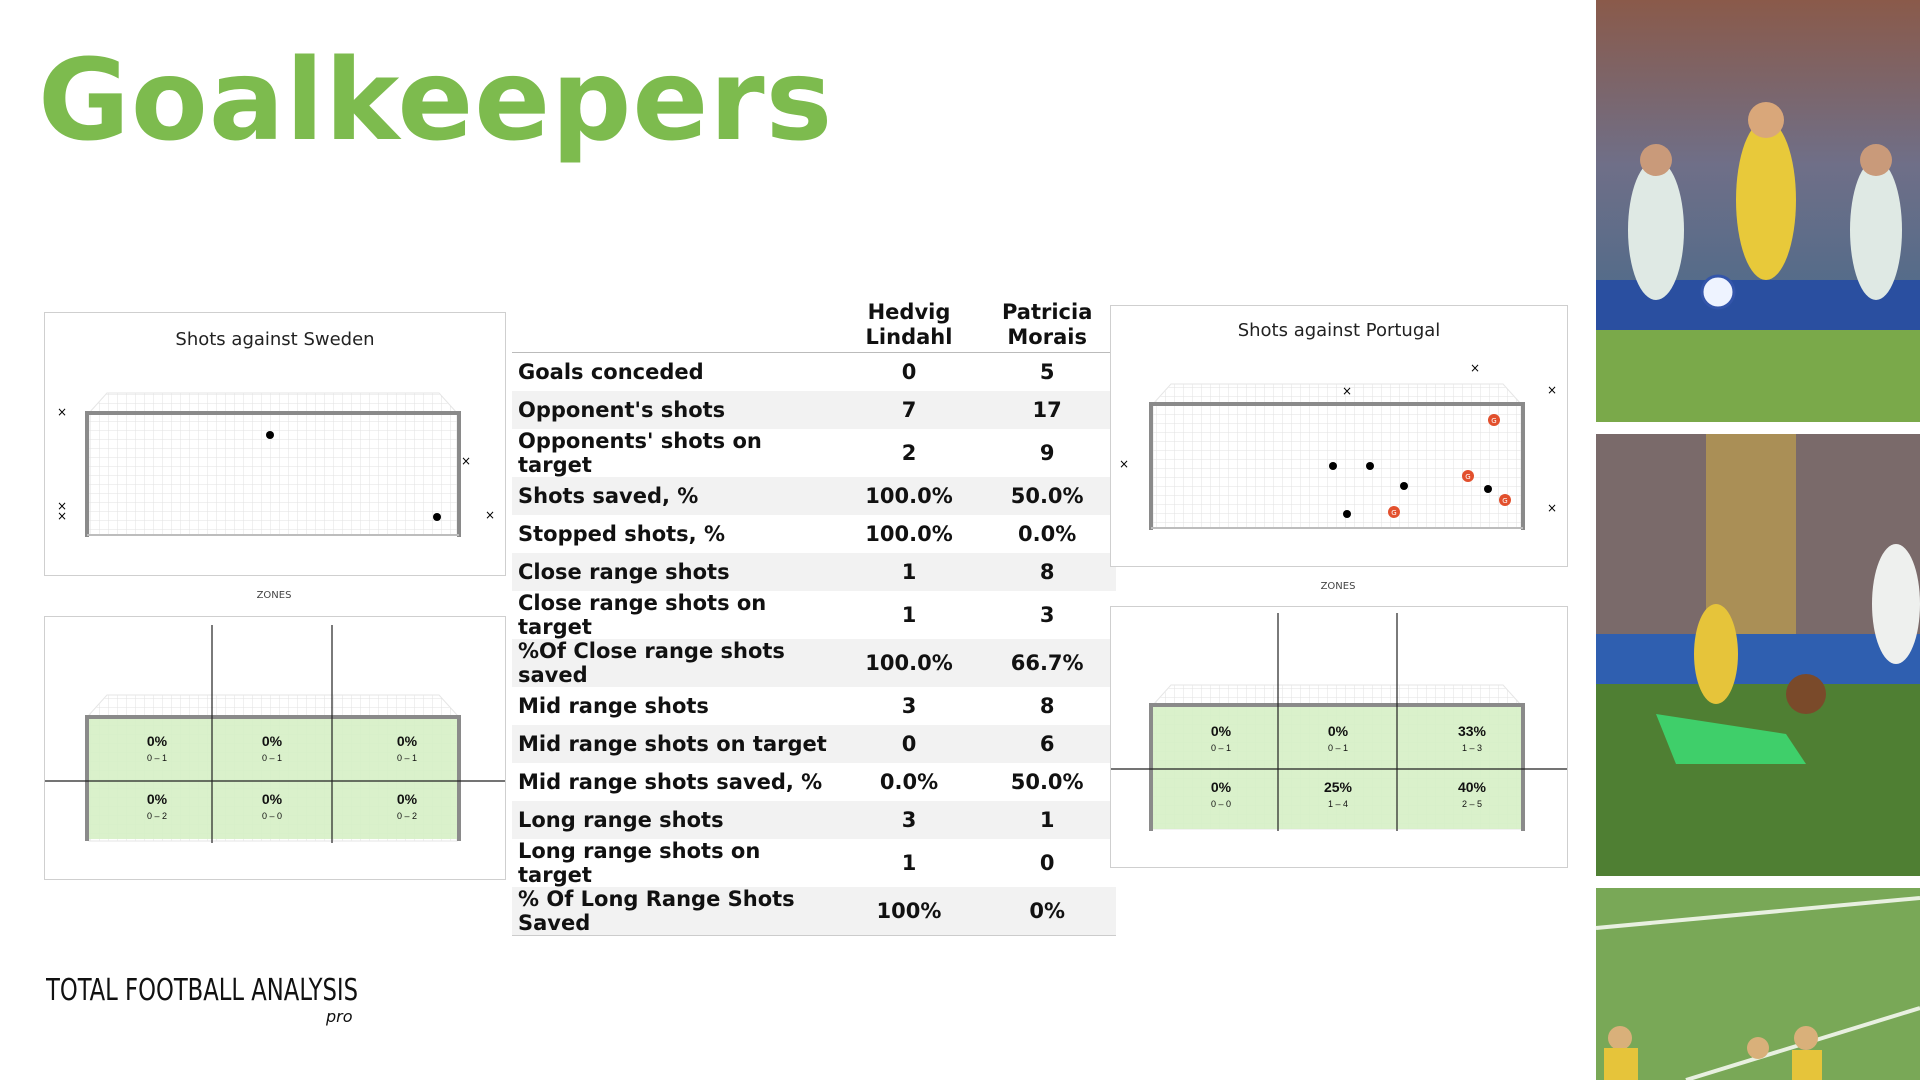 This screenshot has width=1920, height=1080. What do you see at coordinates (814, 534) in the screenshot?
I see `table-row: Stopped shots, % 100.0% 0.0%` at bounding box center [814, 534].